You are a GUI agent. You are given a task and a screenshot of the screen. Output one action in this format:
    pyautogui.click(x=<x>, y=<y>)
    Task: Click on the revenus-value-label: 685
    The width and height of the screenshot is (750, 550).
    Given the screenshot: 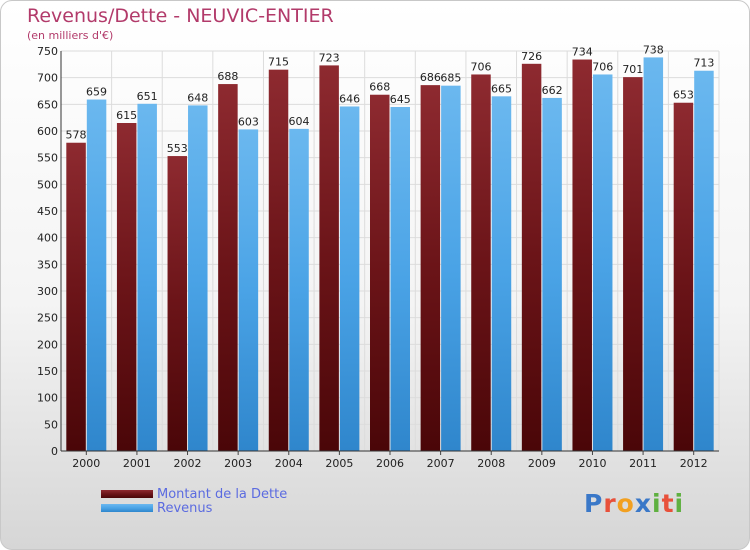 What is the action you would take?
    pyautogui.click(x=450, y=78)
    